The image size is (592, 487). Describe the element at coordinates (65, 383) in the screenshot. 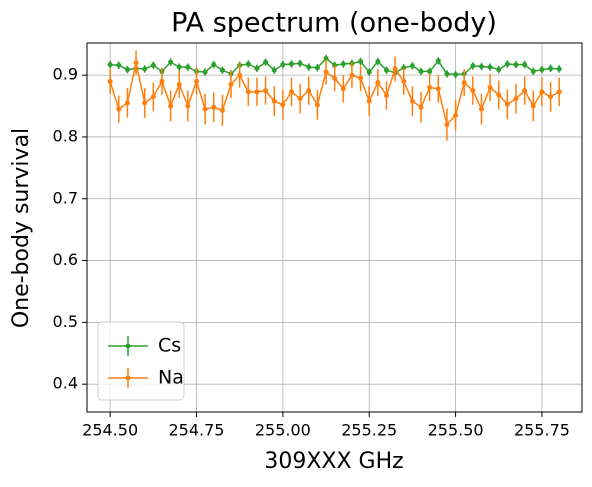

I see `y-tick-label: 0.4` at that location.